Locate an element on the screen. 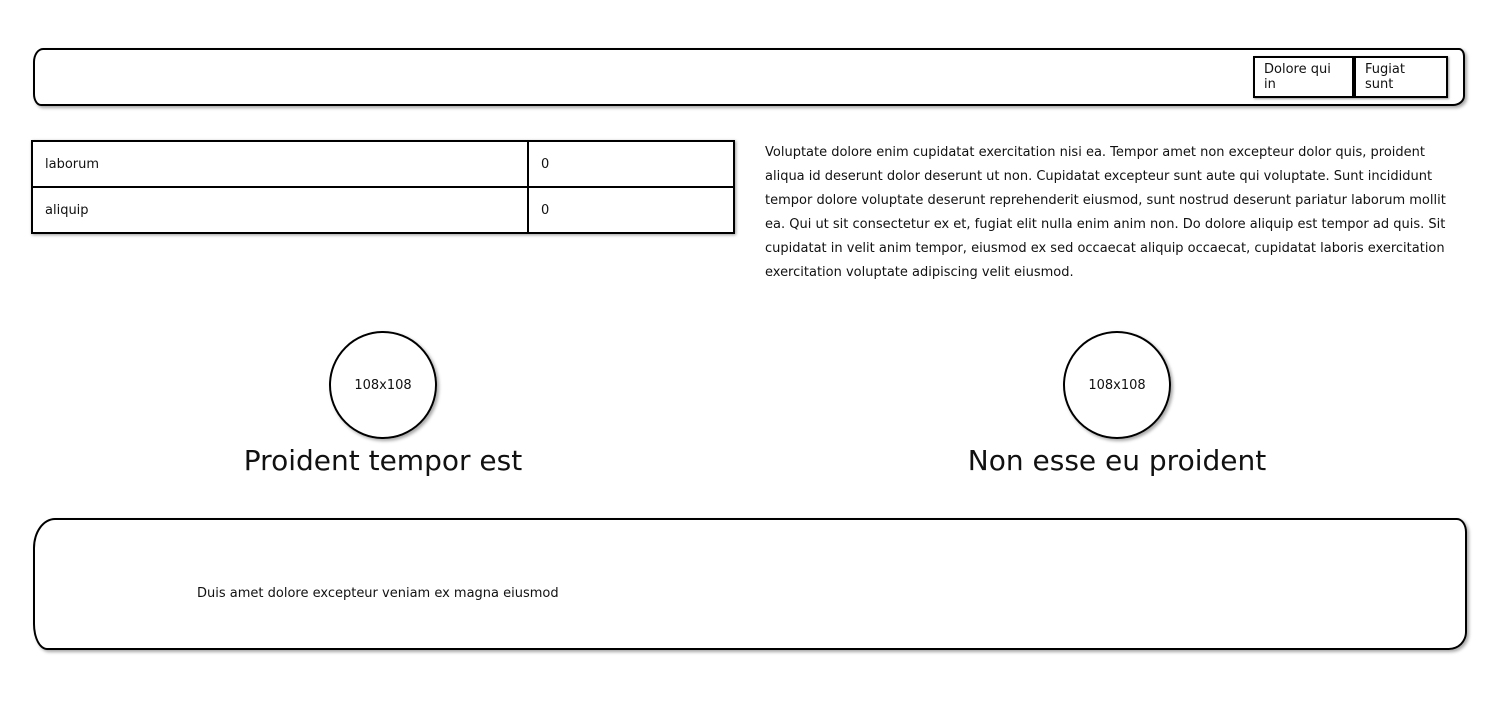  feature-title: Proident tempor est is located at coordinates (383, 460).